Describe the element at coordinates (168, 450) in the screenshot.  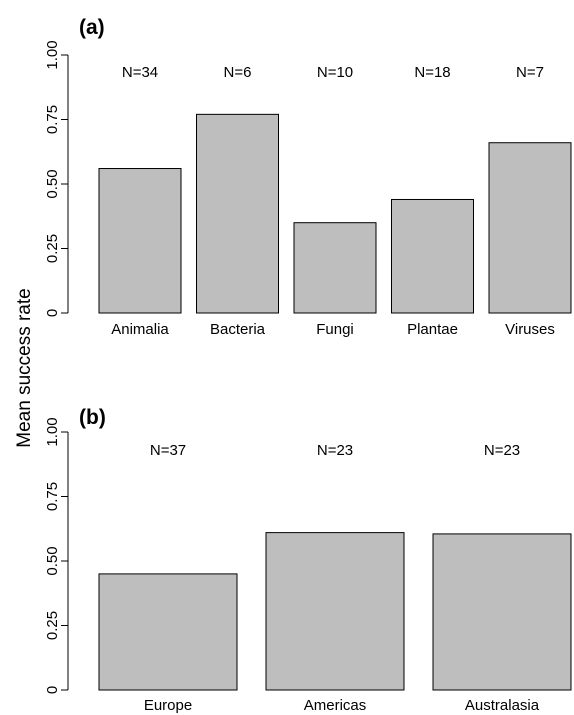
I see `panel-b-n-label: N=37` at that location.